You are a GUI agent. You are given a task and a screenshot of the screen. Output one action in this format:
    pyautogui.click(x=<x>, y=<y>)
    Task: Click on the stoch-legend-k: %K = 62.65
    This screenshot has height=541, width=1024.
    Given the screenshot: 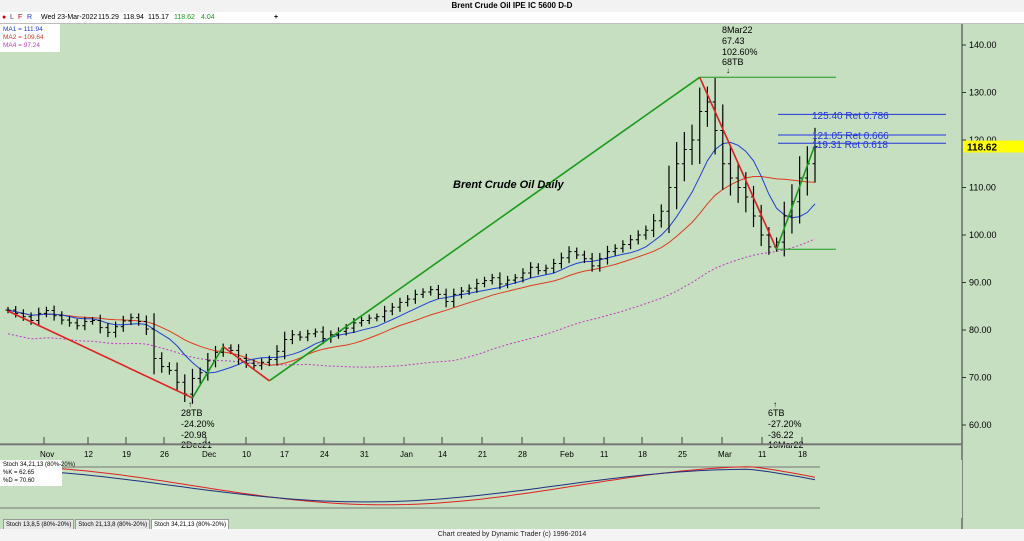 What is the action you would take?
    pyautogui.click(x=19, y=473)
    